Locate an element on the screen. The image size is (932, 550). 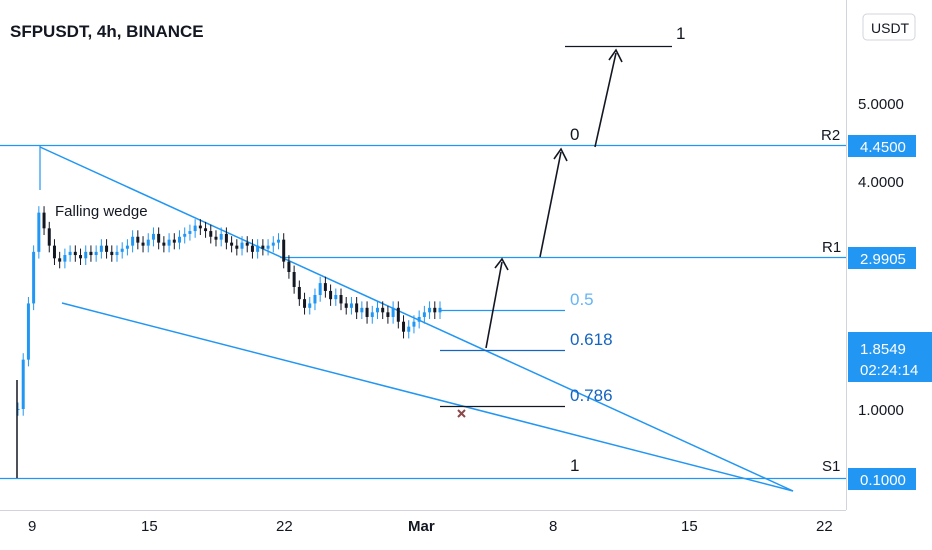
x-tick-15b: 15 is located at coordinates (689, 526).